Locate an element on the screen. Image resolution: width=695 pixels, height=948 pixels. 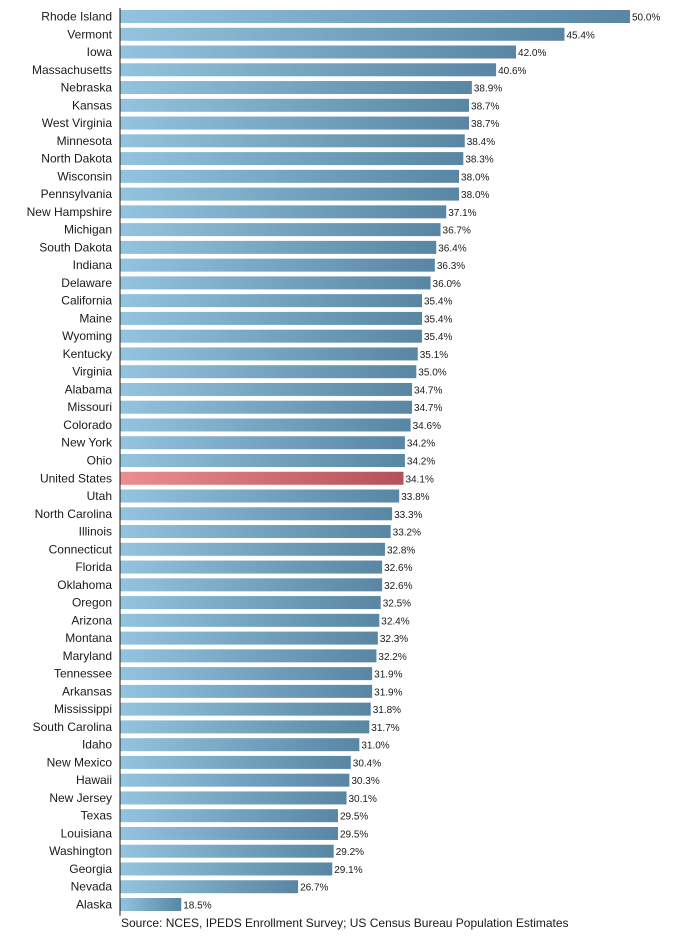
bar-wisconsin is located at coordinates (290, 176).